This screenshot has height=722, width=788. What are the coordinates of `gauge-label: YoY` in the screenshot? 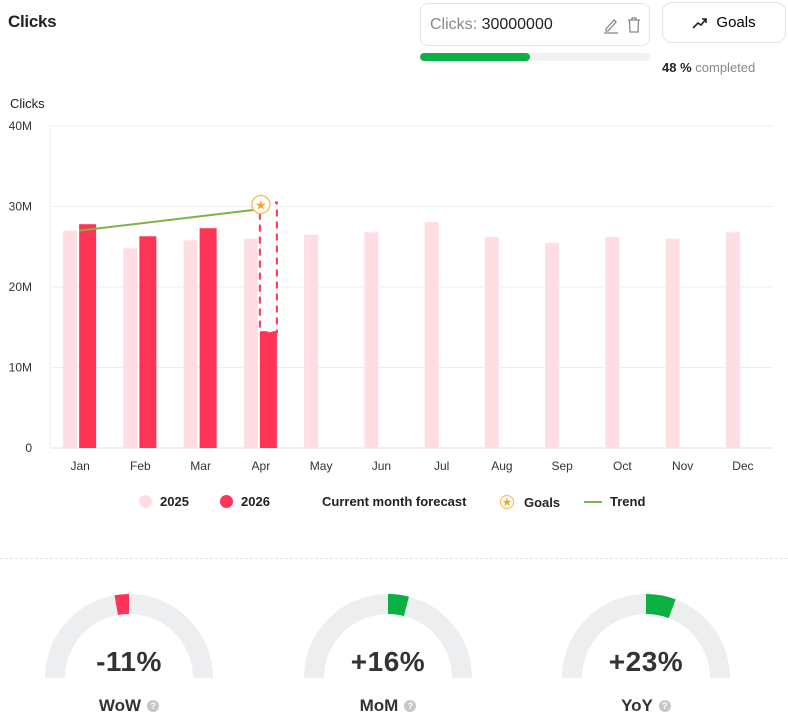 It's located at (637, 705).